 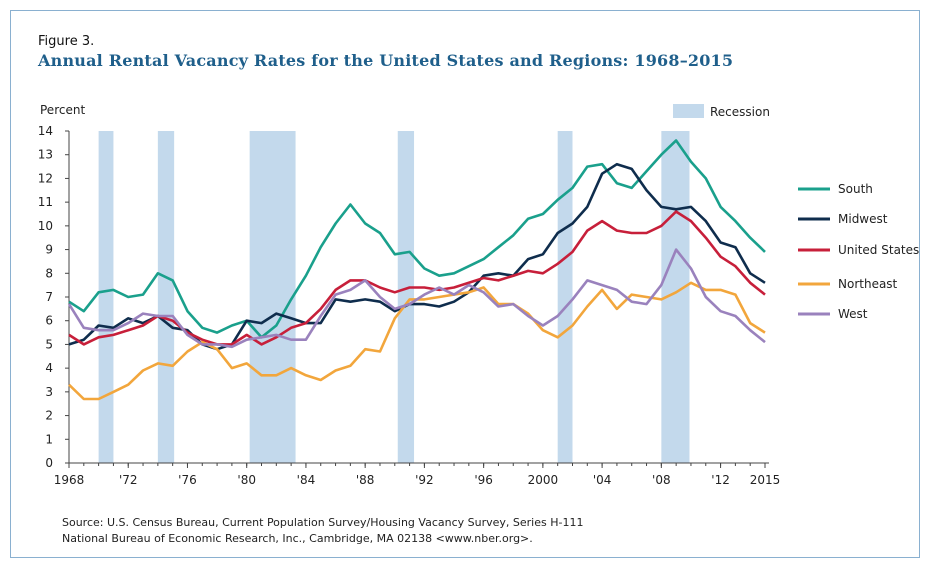 What do you see at coordinates (246, 480) in the screenshot?
I see `x-tick-label: '80` at bounding box center [246, 480].